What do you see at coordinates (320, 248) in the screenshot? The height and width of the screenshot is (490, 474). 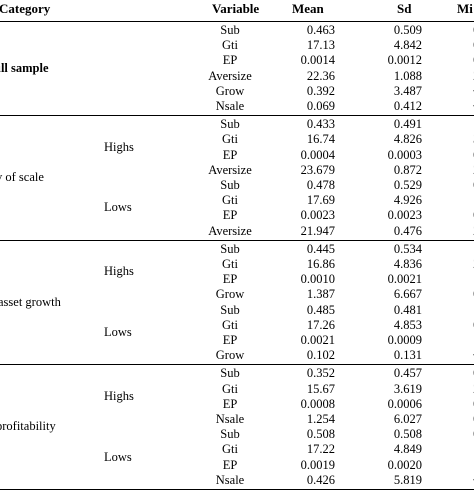 I see `cell-mean: 0.445` at bounding box center [320, 248].